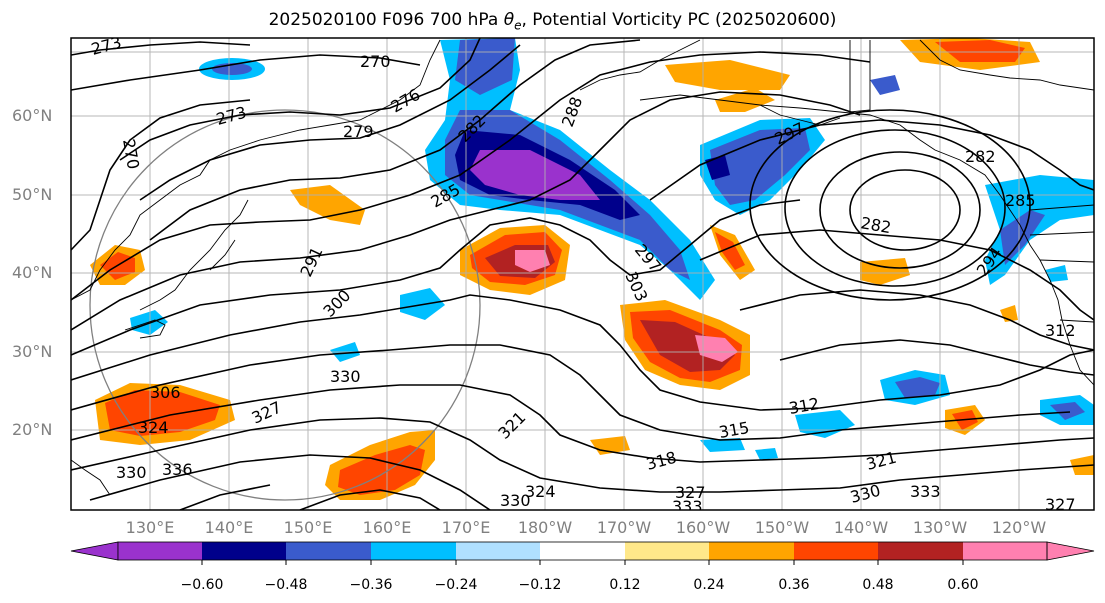 The height and width of the screenshot is (603, 1105). I want to click on lon-label-120w: 120°W, so click(1019, 527).